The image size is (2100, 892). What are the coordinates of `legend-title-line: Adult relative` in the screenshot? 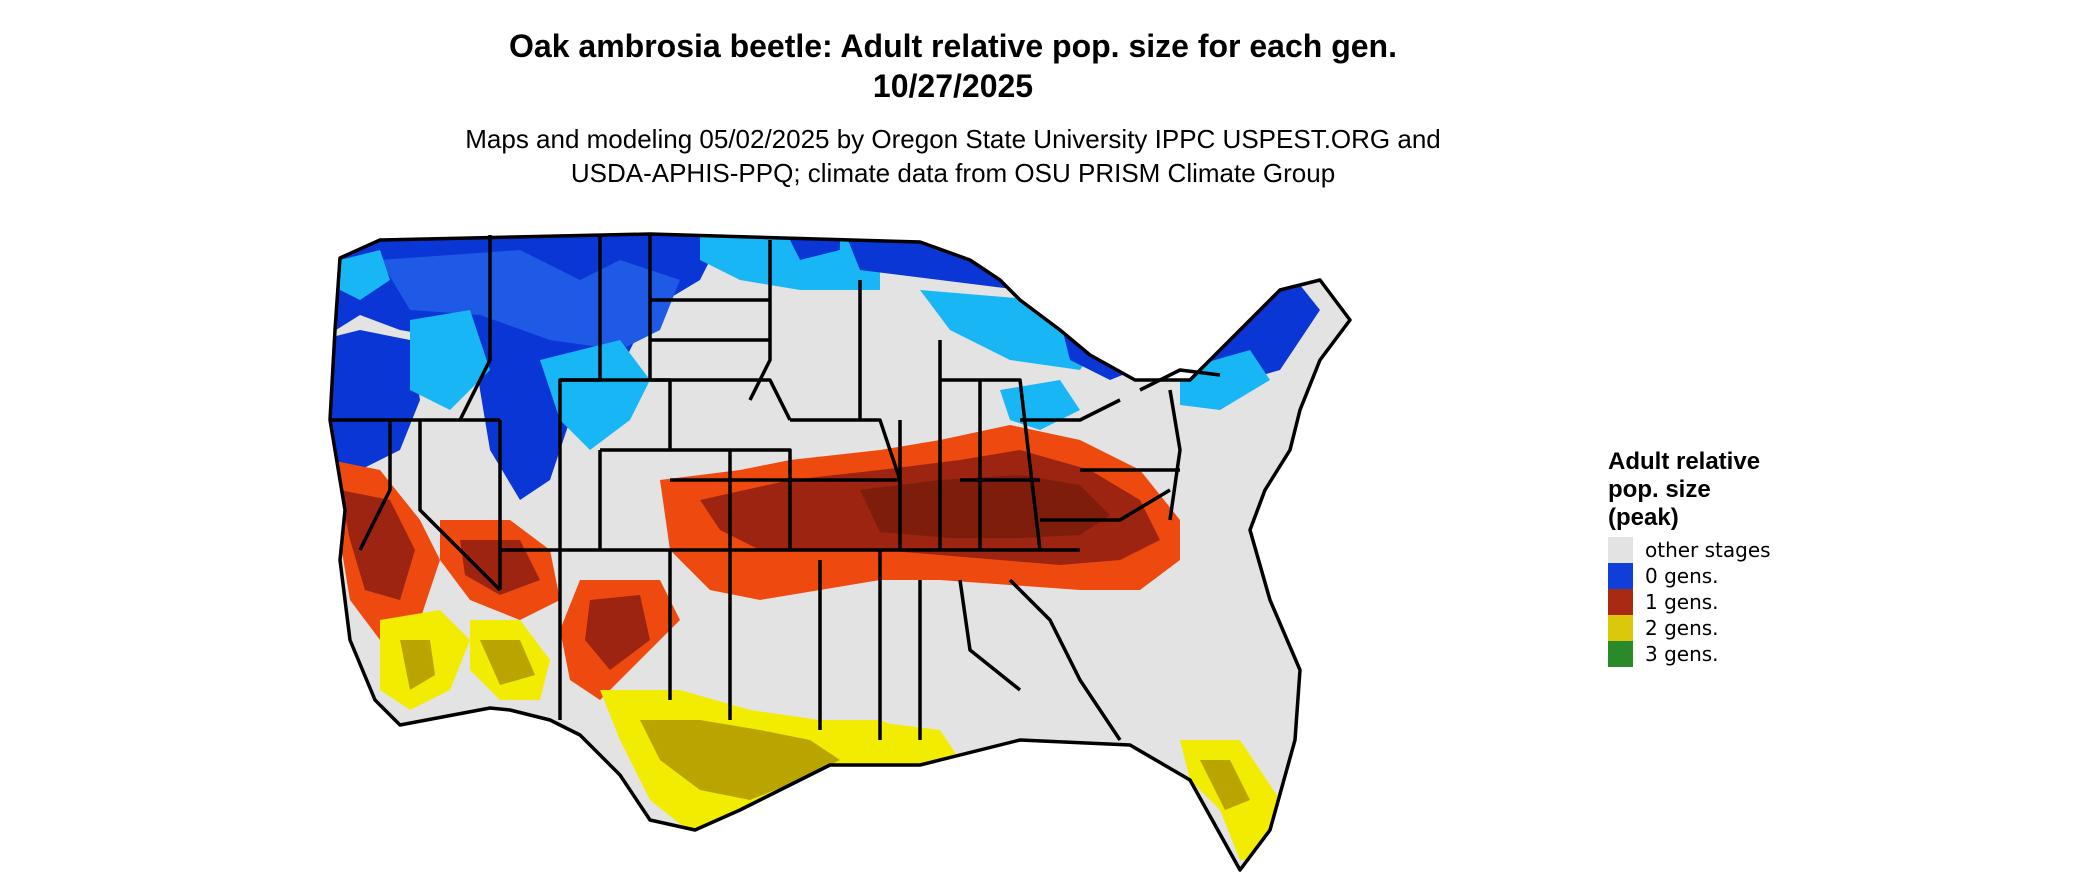 It's located at (1684, 461).